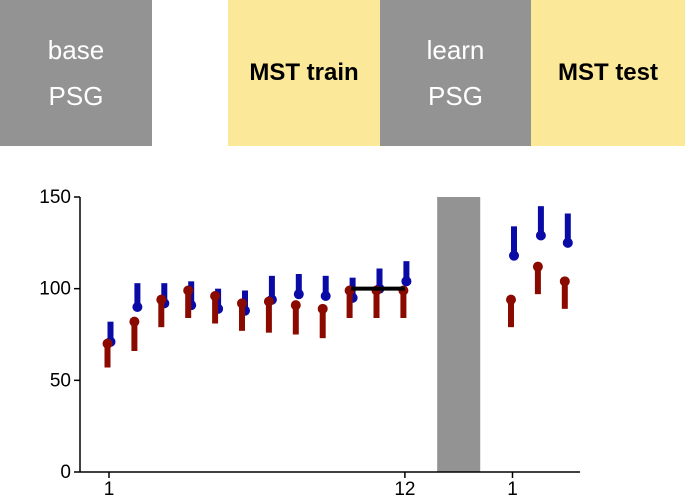  Describe the element at coordinates (55, 197) in the screenshot. I see `y-tick-label: 150` at that location.